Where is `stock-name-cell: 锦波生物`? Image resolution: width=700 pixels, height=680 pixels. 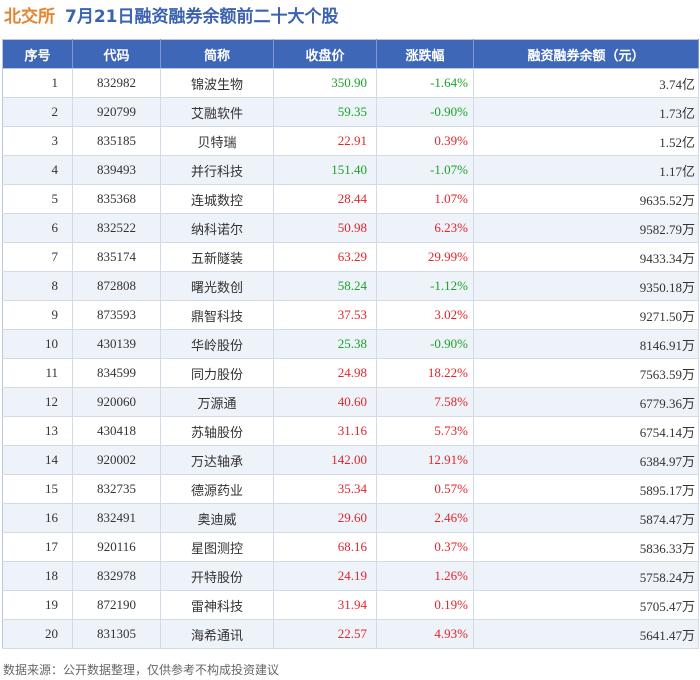 stock-name-cell: 锦波生物 is located at coordinates (217, 83).